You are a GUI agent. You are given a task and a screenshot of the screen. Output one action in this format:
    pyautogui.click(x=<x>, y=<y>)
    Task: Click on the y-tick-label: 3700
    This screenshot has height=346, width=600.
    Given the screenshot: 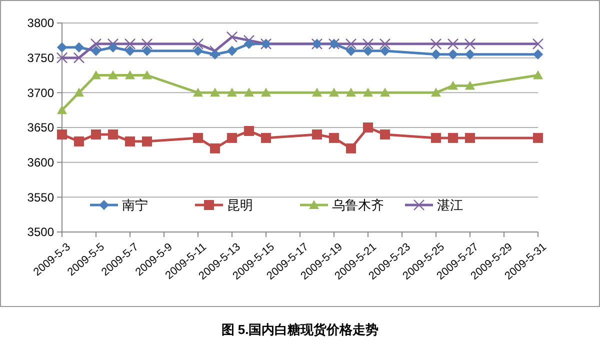 What is the action you would take?
    pyautogui.click(x=40, y=93)
    